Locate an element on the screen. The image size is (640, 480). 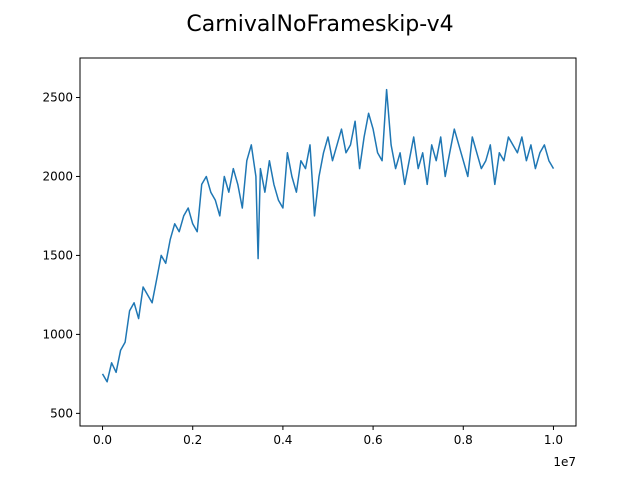
y-tick-label: 2500 is located at coordinates (57, 97).